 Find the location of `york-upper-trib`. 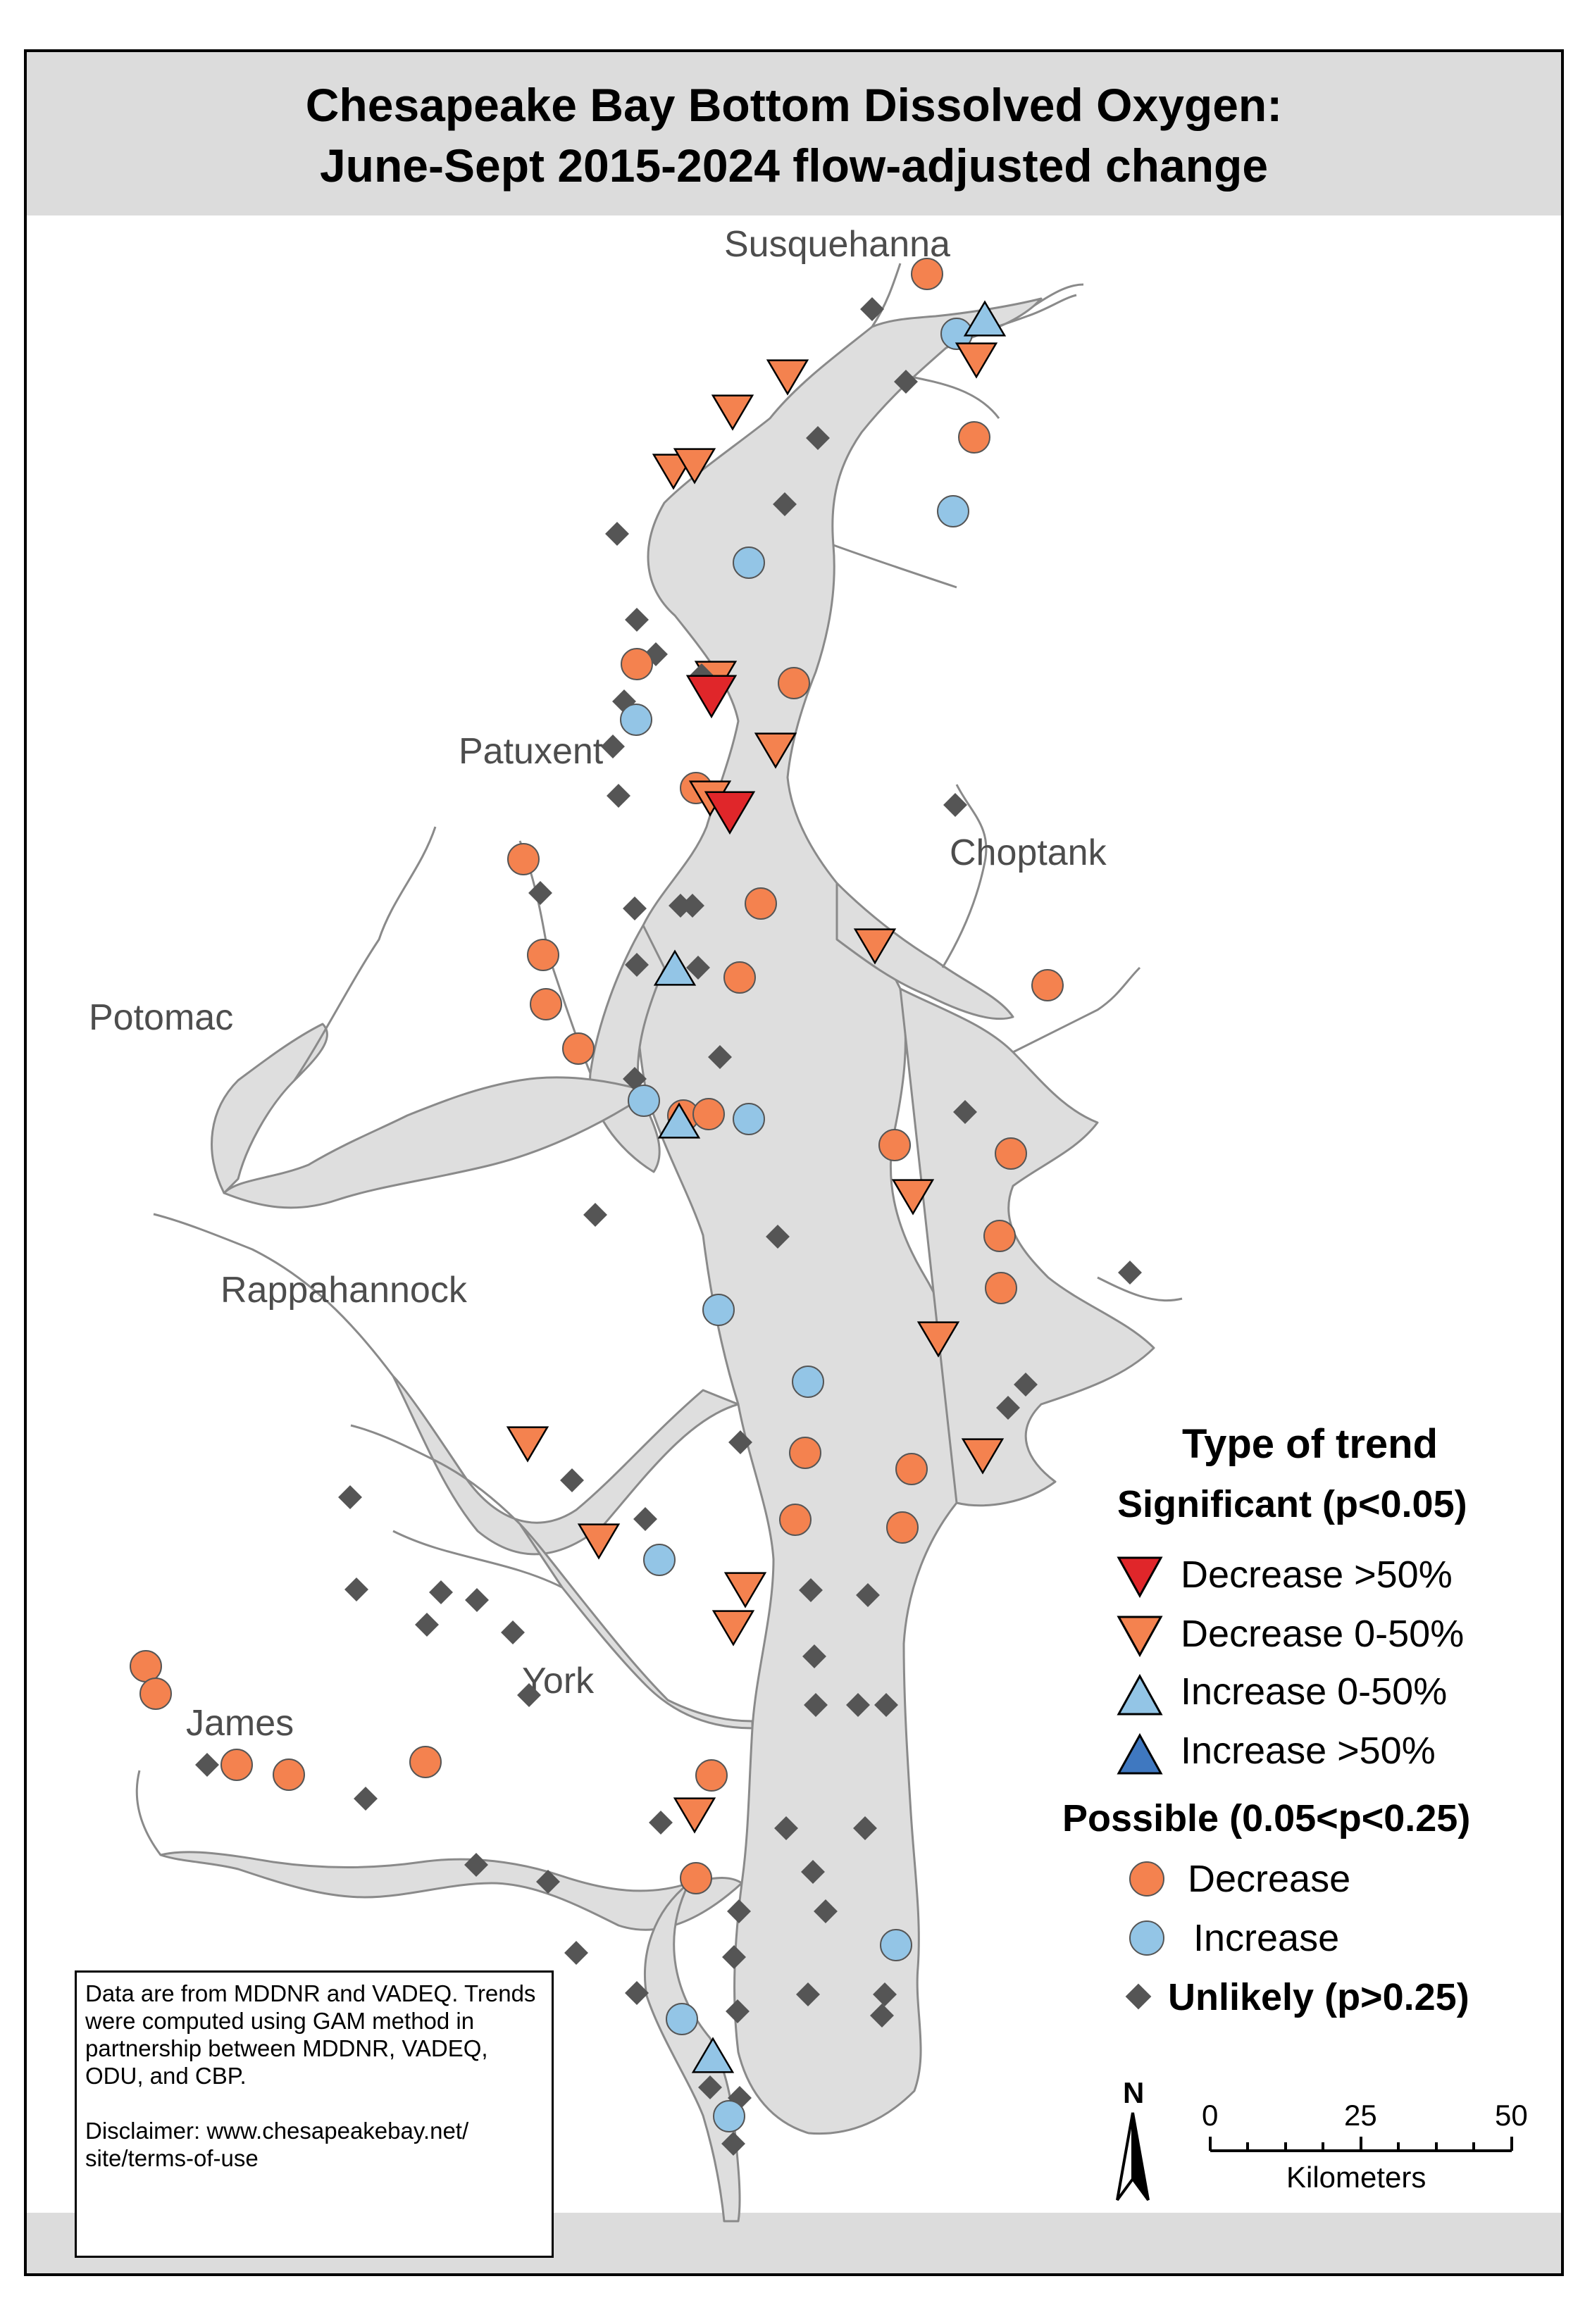

york-upper-trib is located at coordinates (435, 1475).